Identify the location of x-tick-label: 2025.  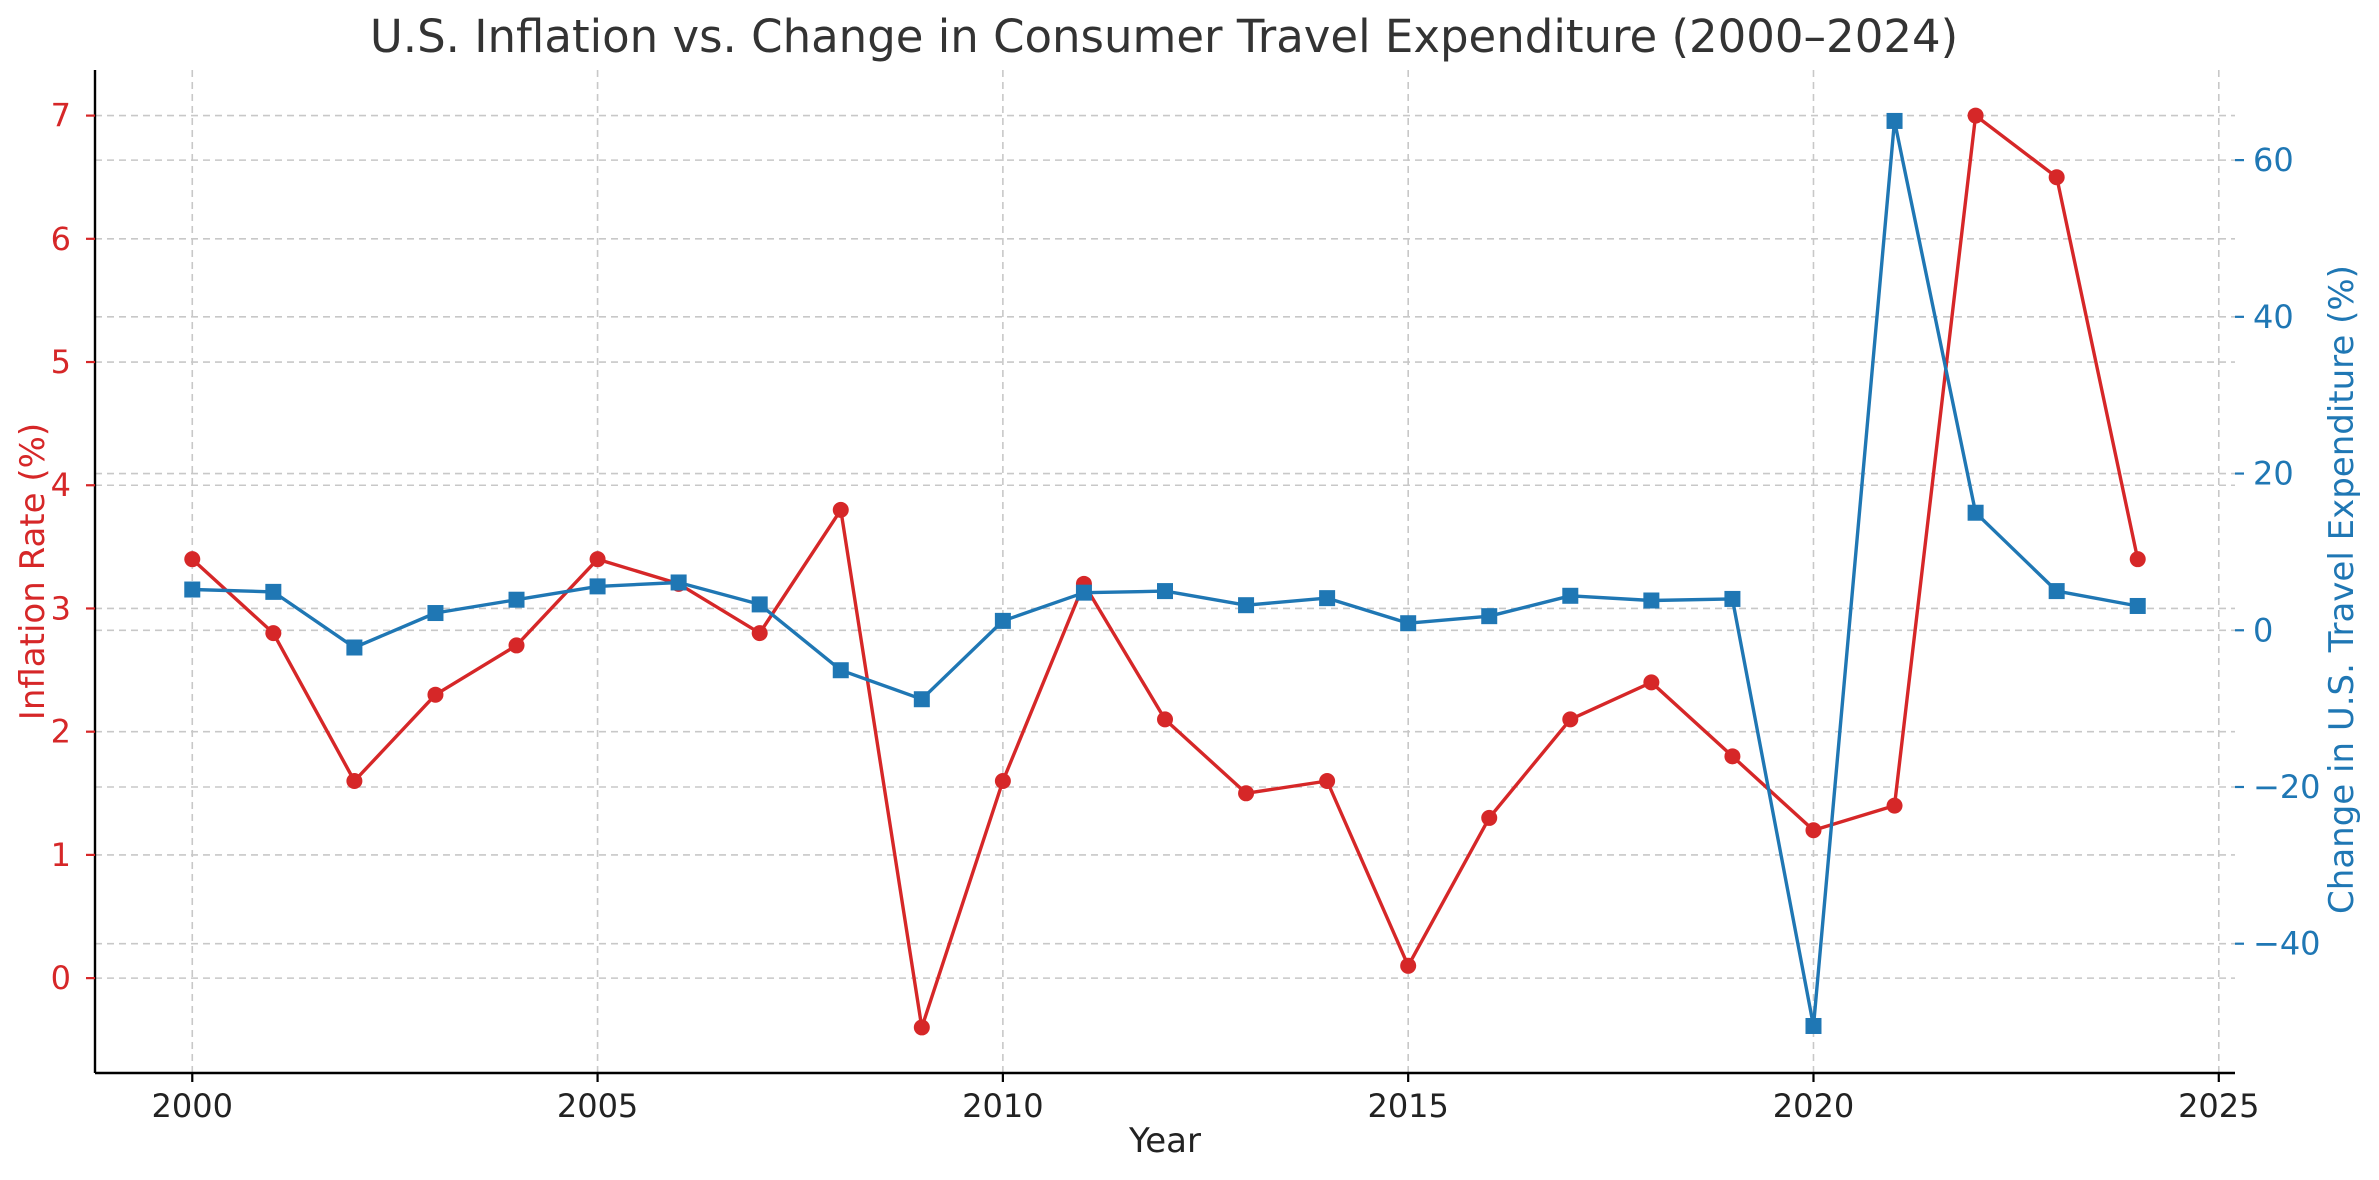
(2218, 1106).